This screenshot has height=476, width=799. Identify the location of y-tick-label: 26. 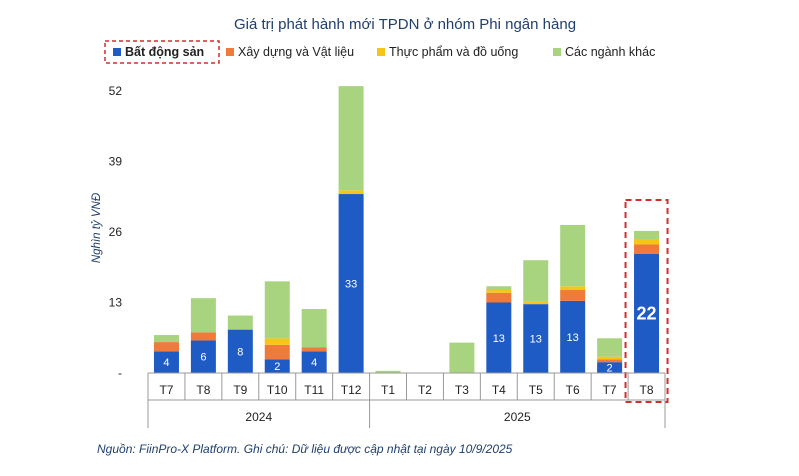
(116, 232).